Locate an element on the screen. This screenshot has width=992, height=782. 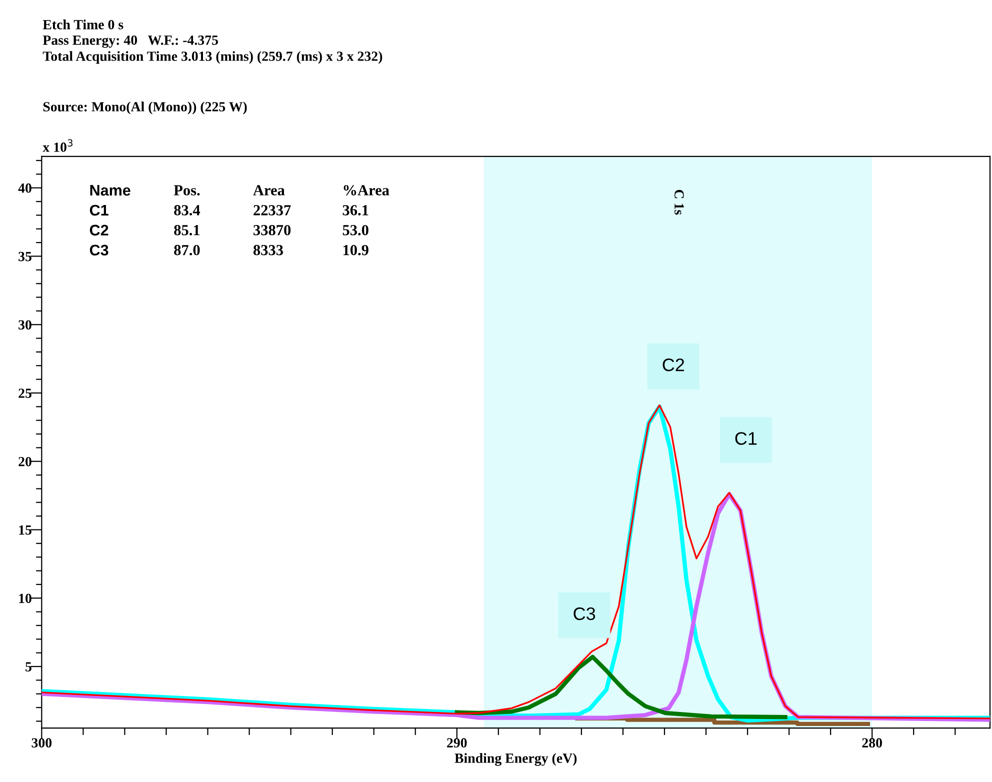
annotation: 22337 is located at coordinates (272, 210).